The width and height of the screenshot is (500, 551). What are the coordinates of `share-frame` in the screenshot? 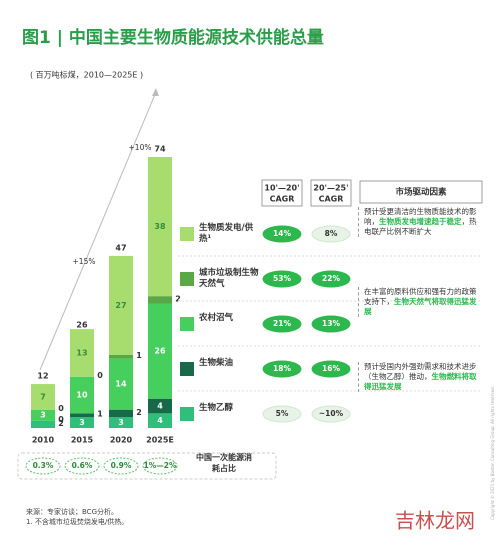 It's located at (147, 466).